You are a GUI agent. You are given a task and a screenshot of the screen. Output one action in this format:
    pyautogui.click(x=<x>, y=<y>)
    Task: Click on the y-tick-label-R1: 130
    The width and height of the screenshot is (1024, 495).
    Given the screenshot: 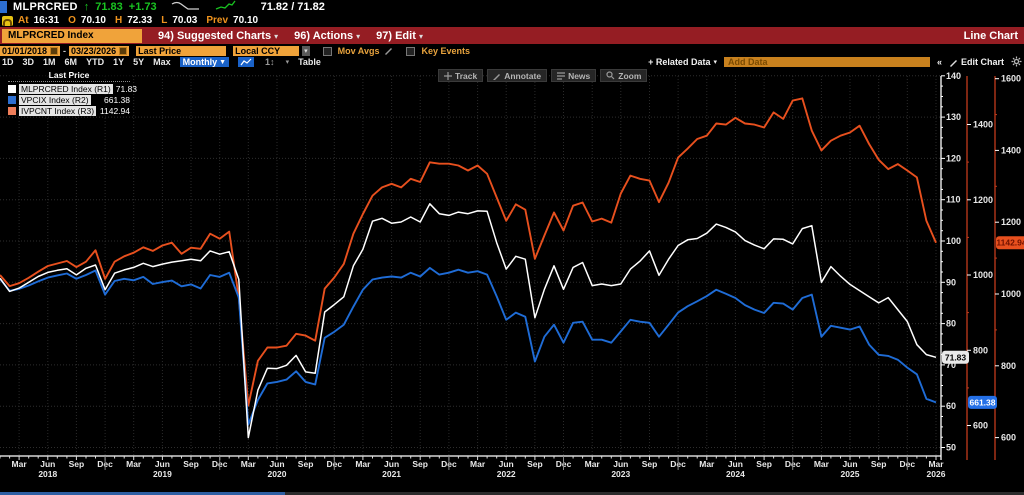 What is the action you would take?
    pyautogui.click(x=953, y=117)
    